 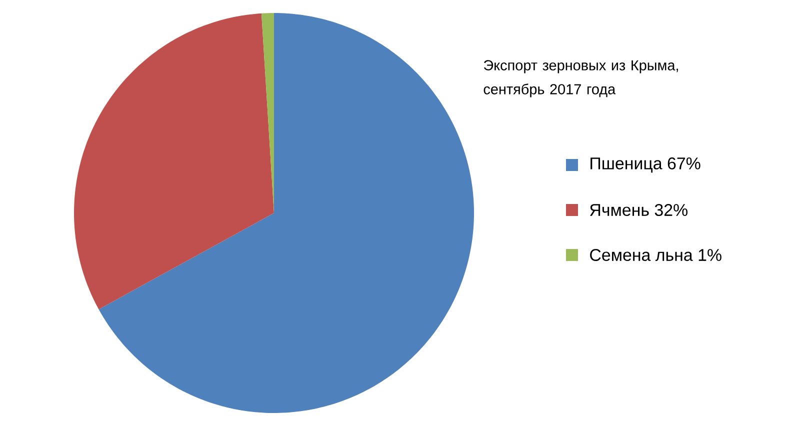 What do you see at coordinates (581, 79) in the screenshot?
I see `text: Экспорт зерновых из Крыма, сентябрь 2017 года` at bounding box center [581, 79].